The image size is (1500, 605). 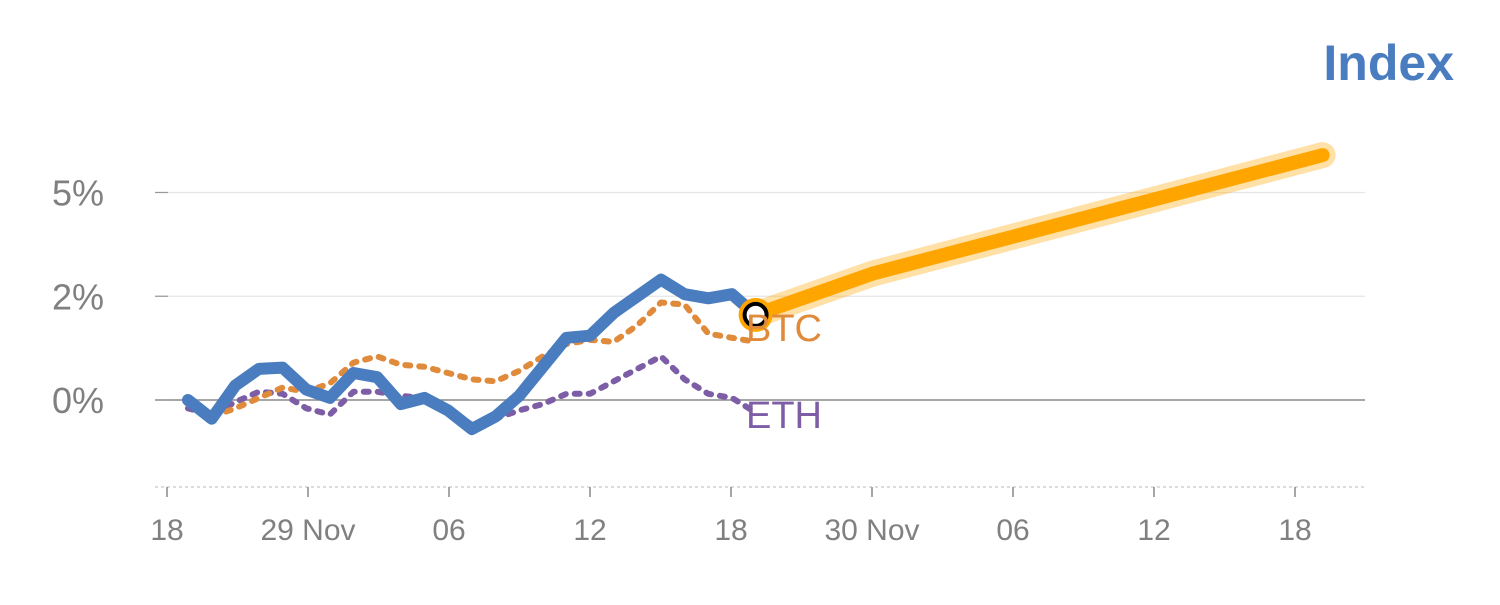 I want to click on forecast-line, so click(x=1039, y=235).